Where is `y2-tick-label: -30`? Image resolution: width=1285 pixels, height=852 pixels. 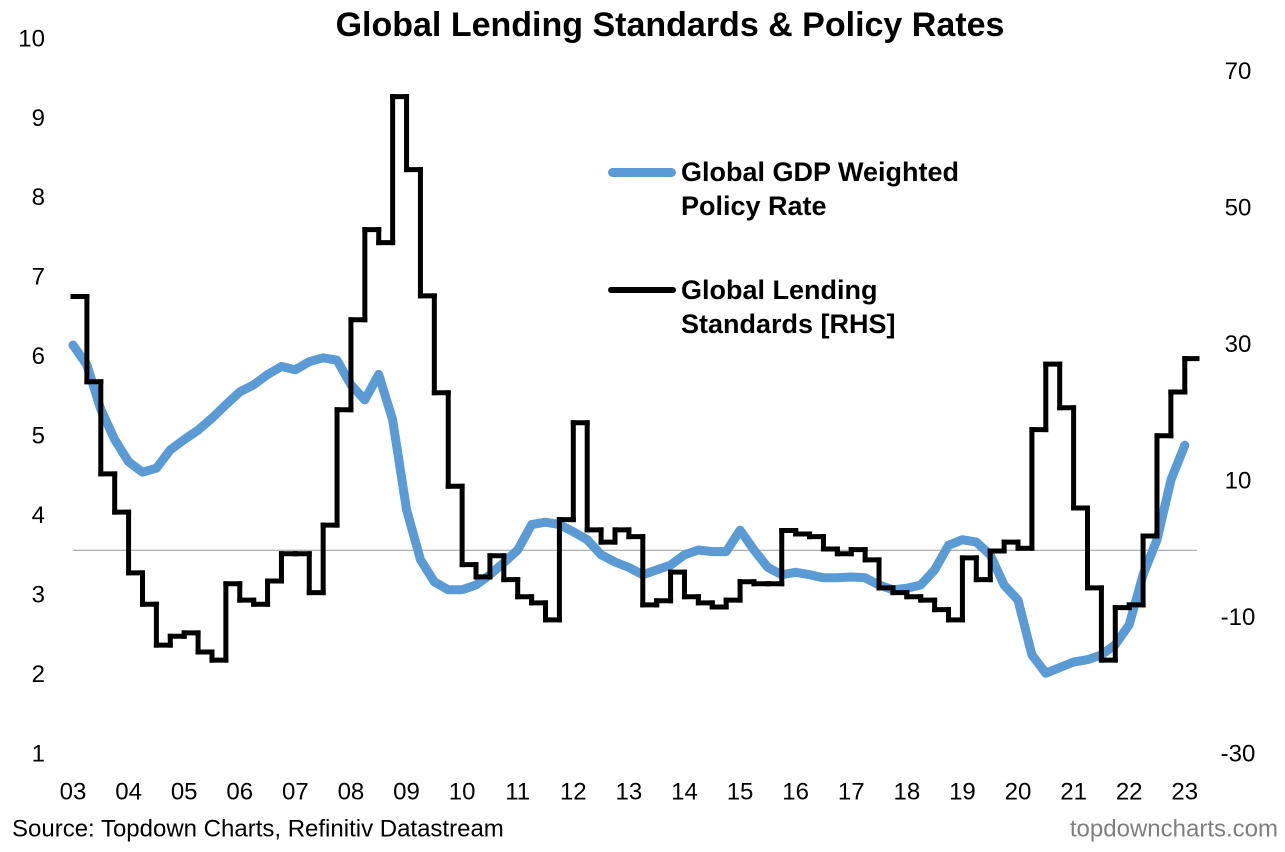
y2-tick-label: -30 is located at coordinates (1238, 753).